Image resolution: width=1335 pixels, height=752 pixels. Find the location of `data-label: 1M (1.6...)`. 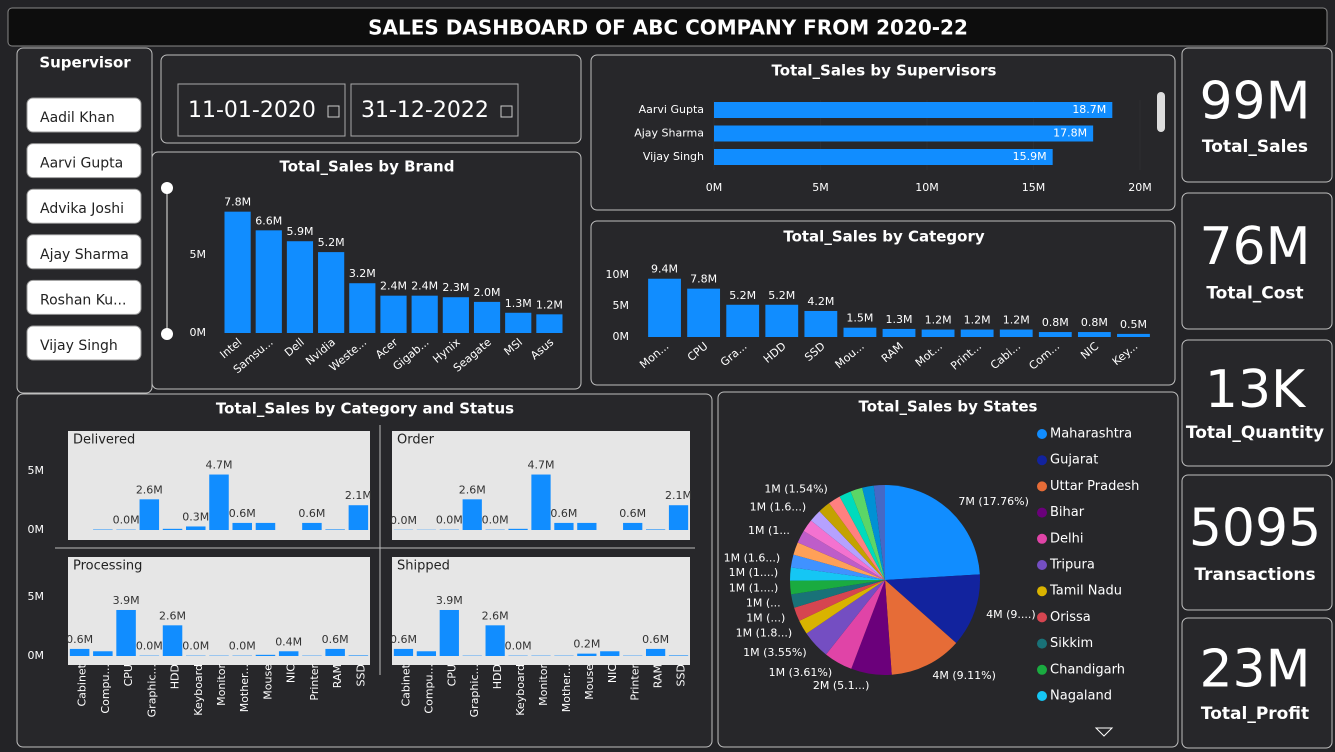

data-label: 1M (1.6...) is located at coordinates (778, 507).